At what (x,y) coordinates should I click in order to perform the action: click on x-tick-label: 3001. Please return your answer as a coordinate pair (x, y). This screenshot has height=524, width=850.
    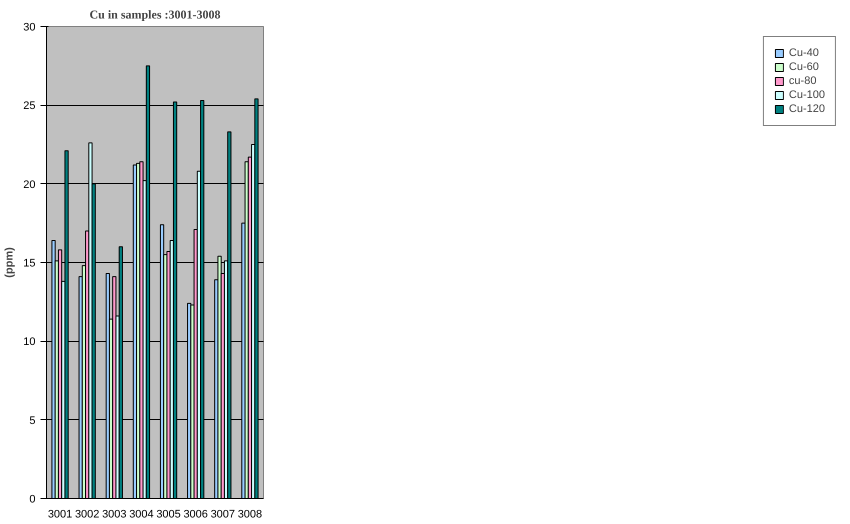
    Looking at the image, I should click on (60, 514).